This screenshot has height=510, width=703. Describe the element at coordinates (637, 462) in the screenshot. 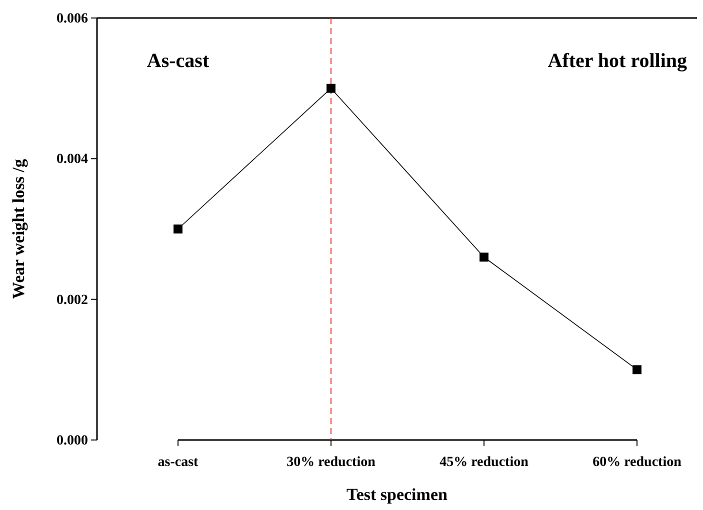

I see `x-tick-label: 60% reduction` at that location.